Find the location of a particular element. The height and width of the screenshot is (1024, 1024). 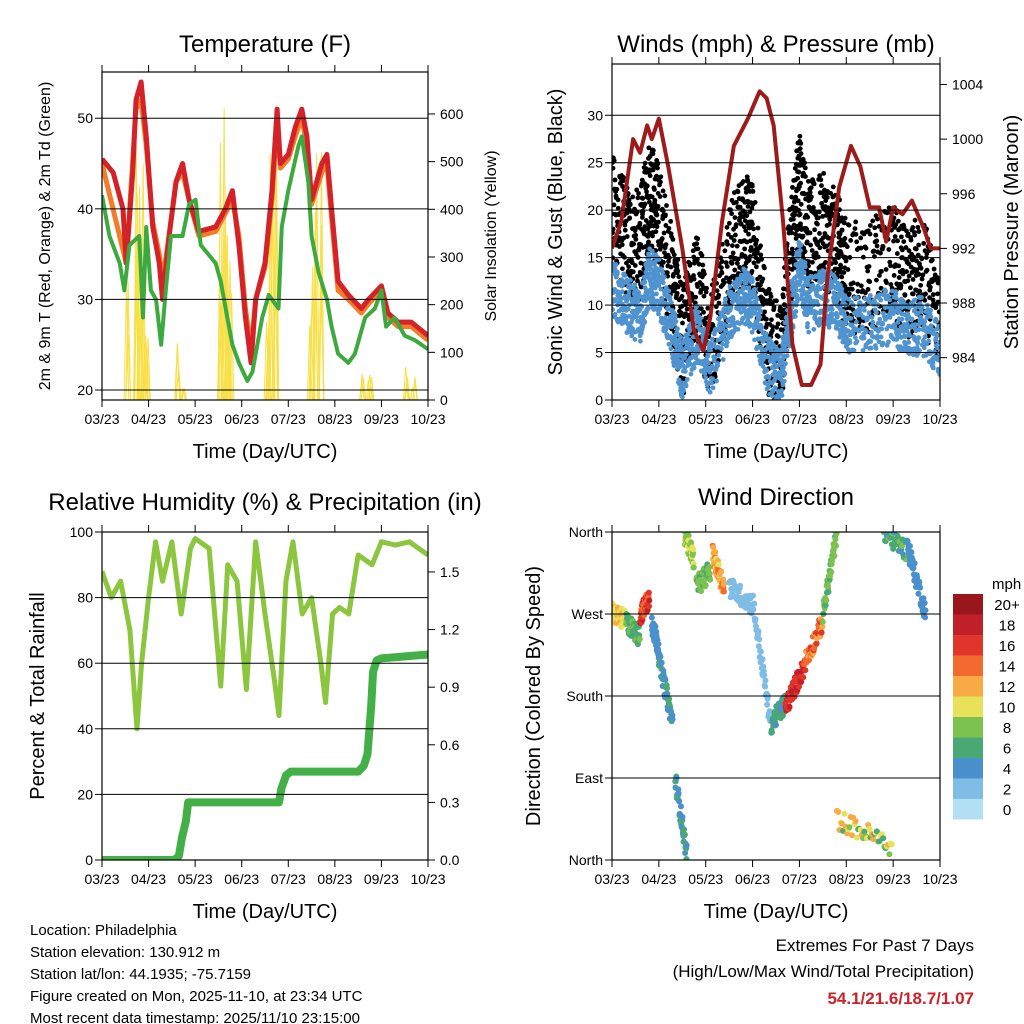

y-tick-label: 60 is located at coordinates (85, 663).